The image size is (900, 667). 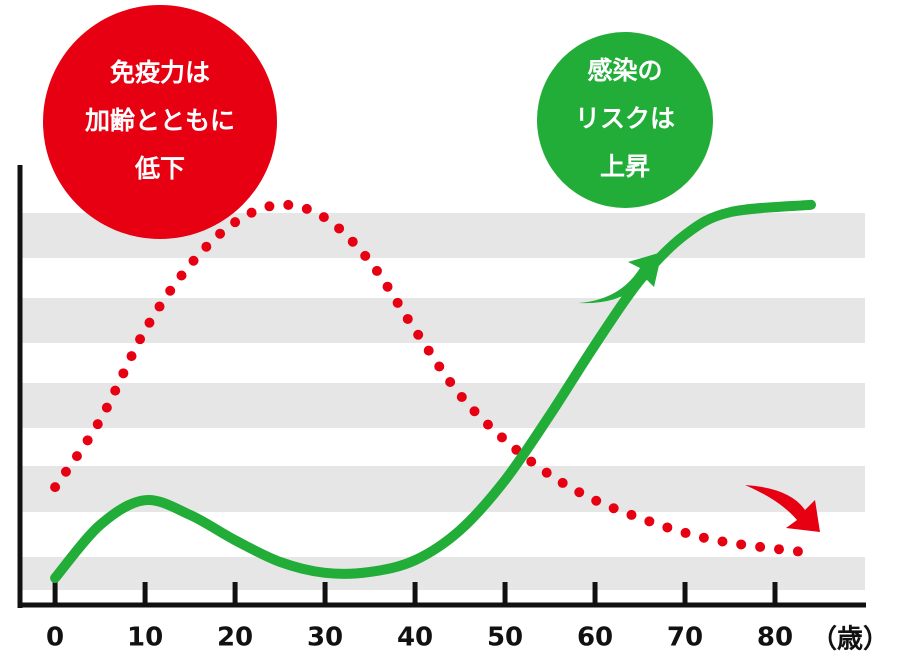 What do you see at coordinates (415, 638) in the screenshot?
I see `x-tick-label: 40` at bounding box center [415, 638].